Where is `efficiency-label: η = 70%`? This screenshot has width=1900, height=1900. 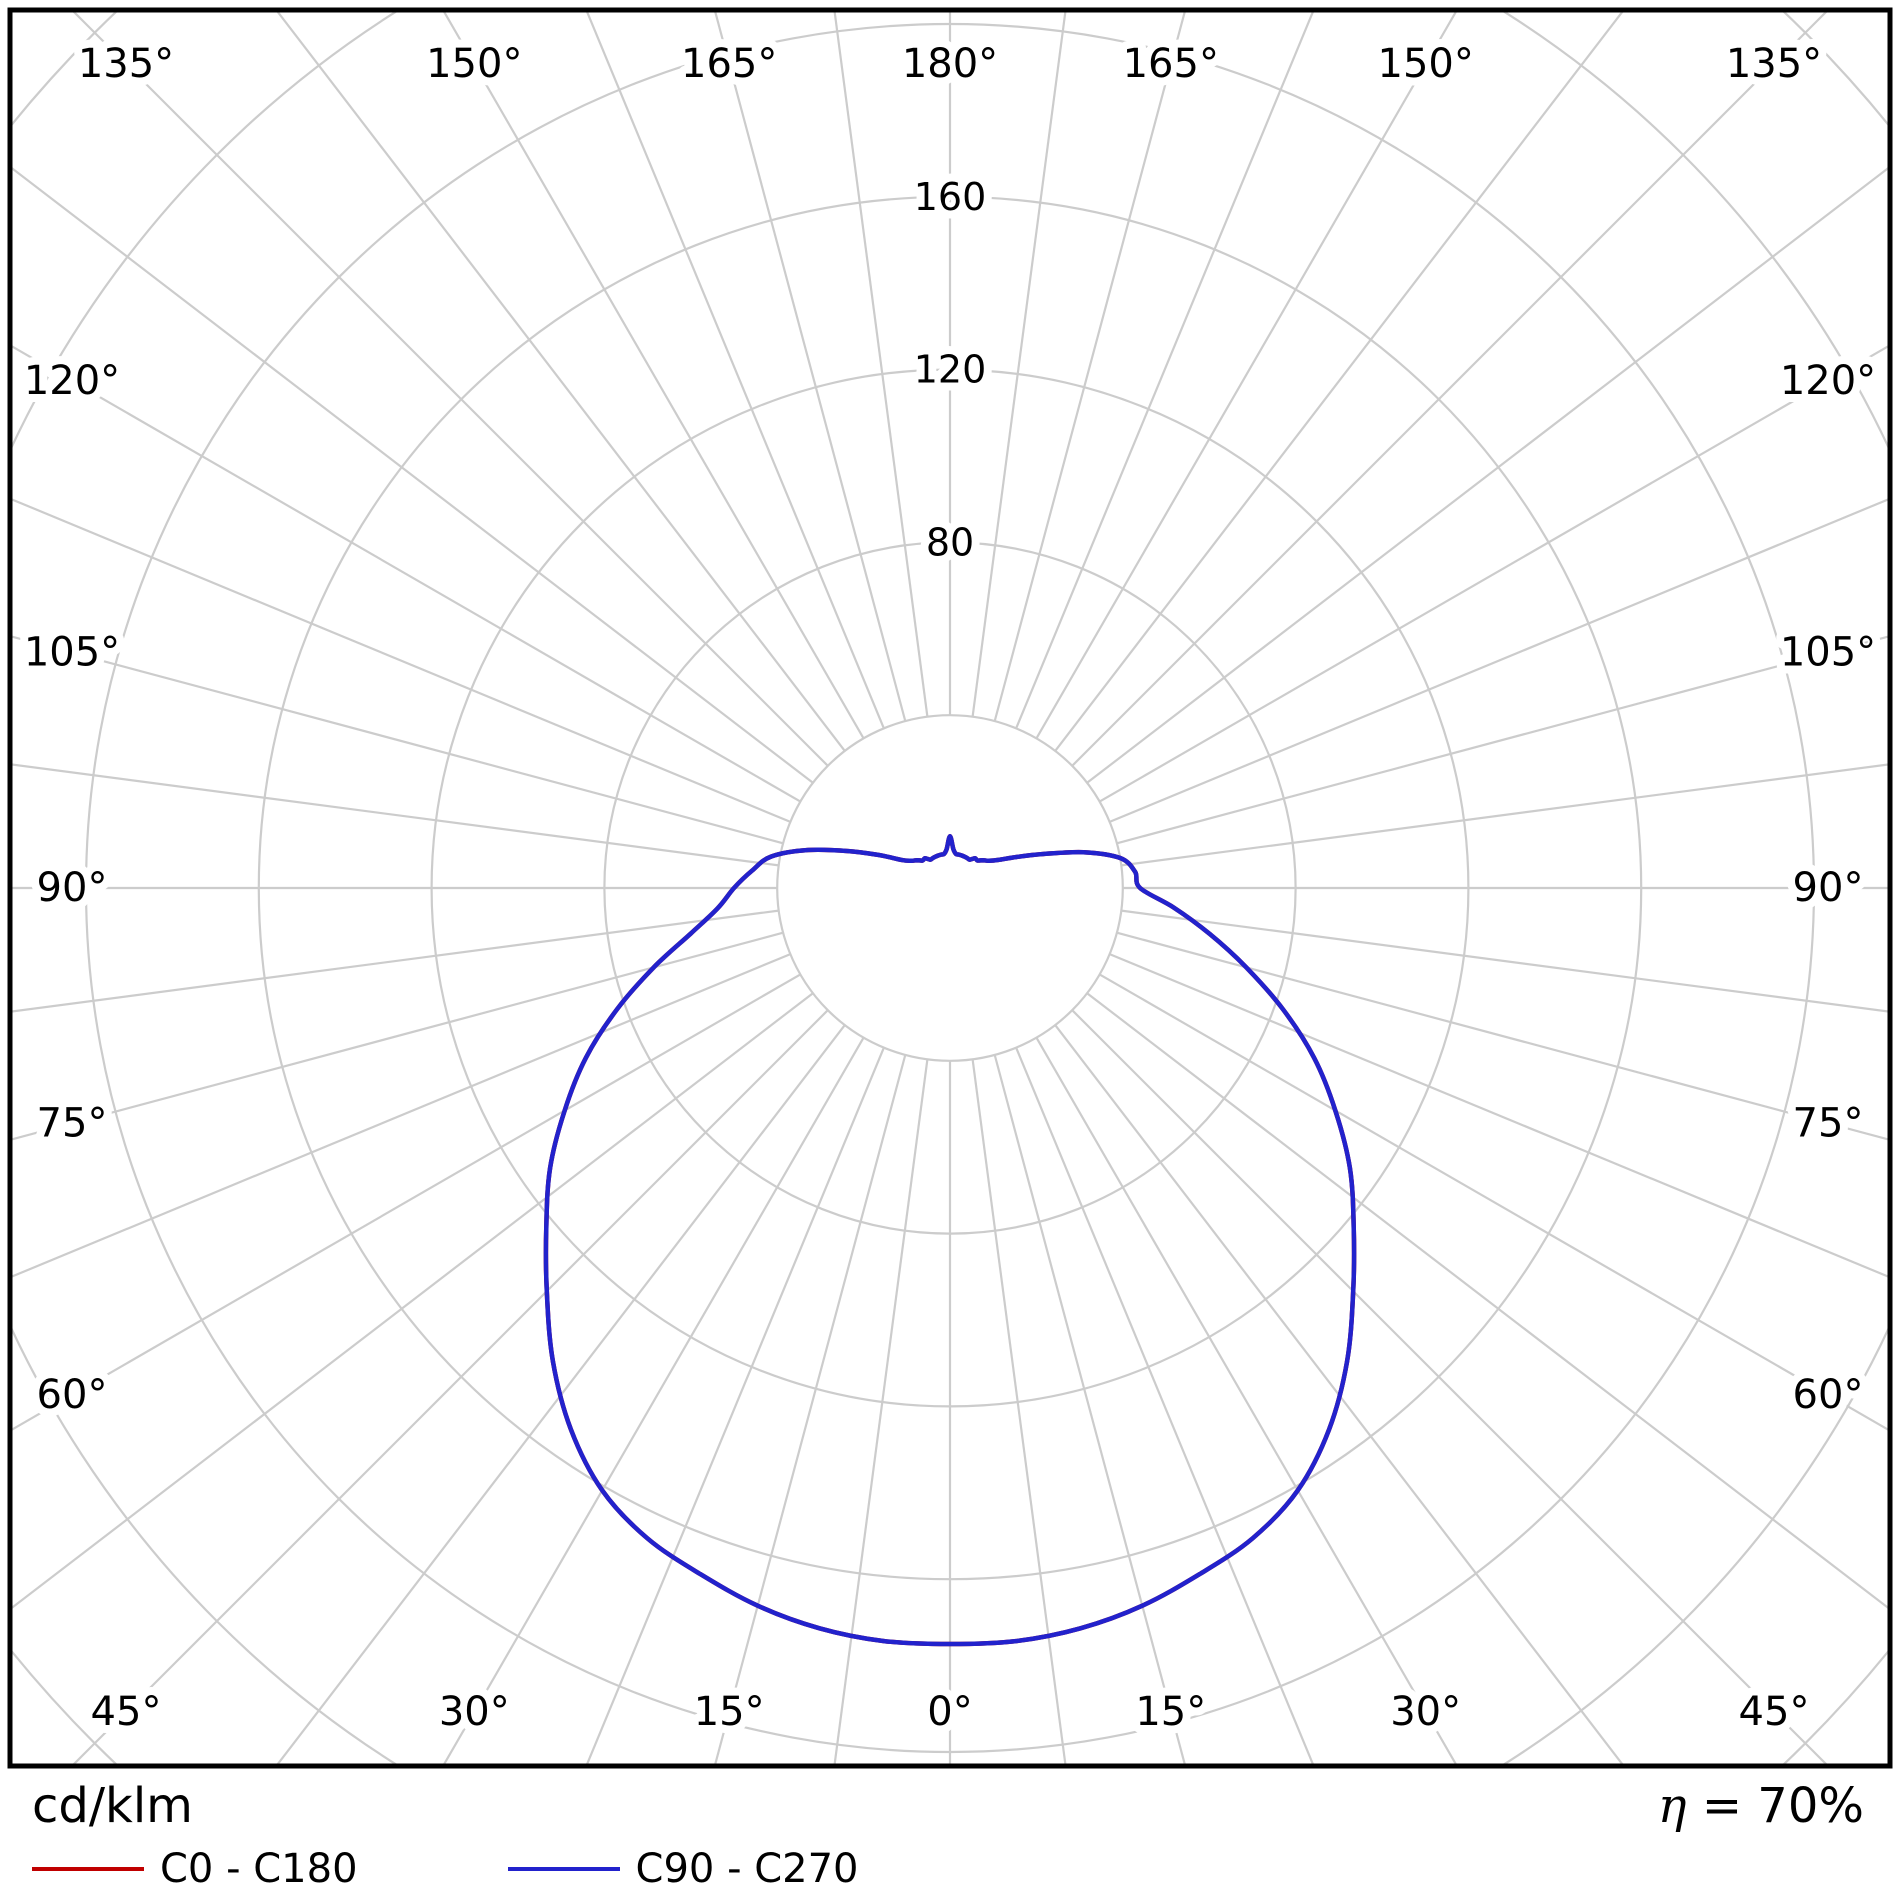 efficiency-label: η = 70% is located at coordinates (1761, 1806).